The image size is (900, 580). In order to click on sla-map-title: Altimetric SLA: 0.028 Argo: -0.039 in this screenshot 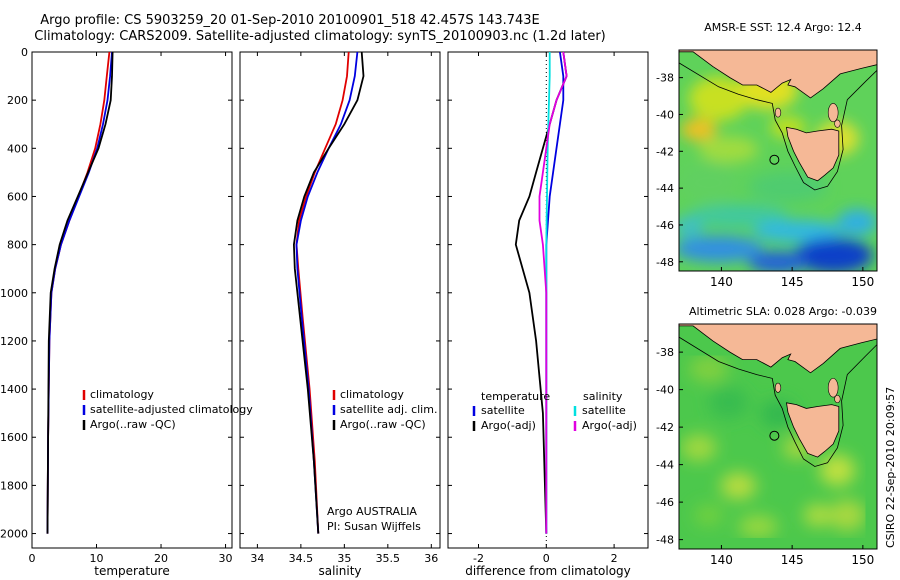, I will do `click(783, 311)`.